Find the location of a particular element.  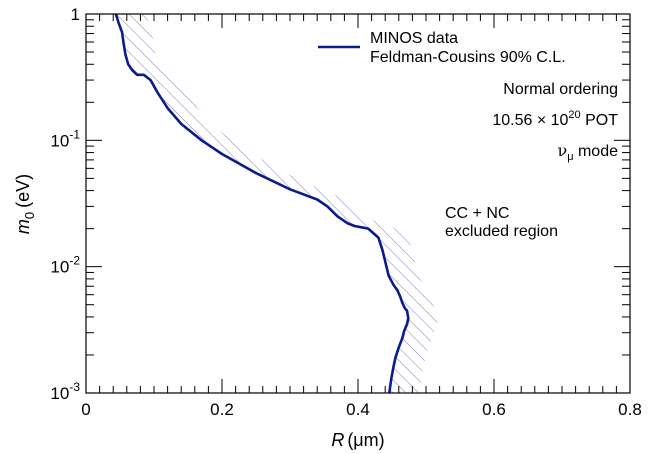

x-tick-label: 0.4 is located at coordinates (358, 409).